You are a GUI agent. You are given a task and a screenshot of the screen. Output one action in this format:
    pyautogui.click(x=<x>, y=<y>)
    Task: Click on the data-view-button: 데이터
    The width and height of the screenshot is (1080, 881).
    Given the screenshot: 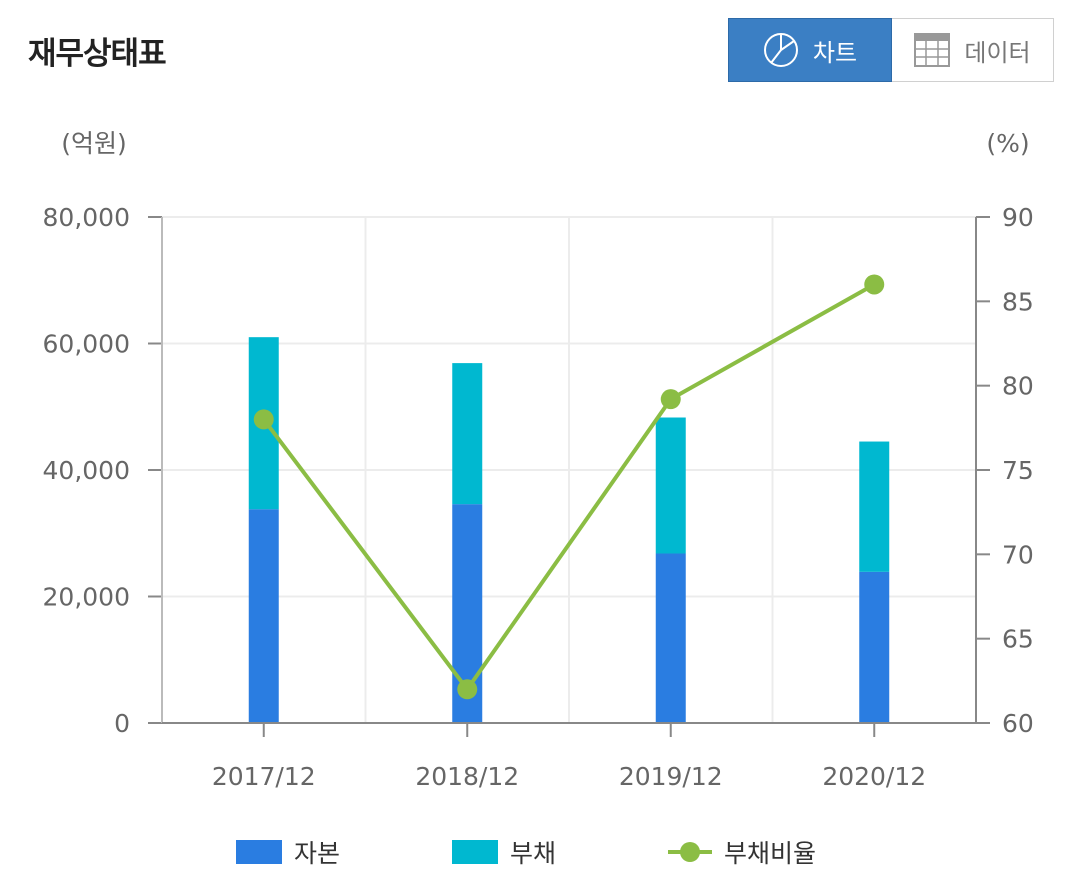 What is the action you would take?
    pyautogui.click(x=973, y=50)
    